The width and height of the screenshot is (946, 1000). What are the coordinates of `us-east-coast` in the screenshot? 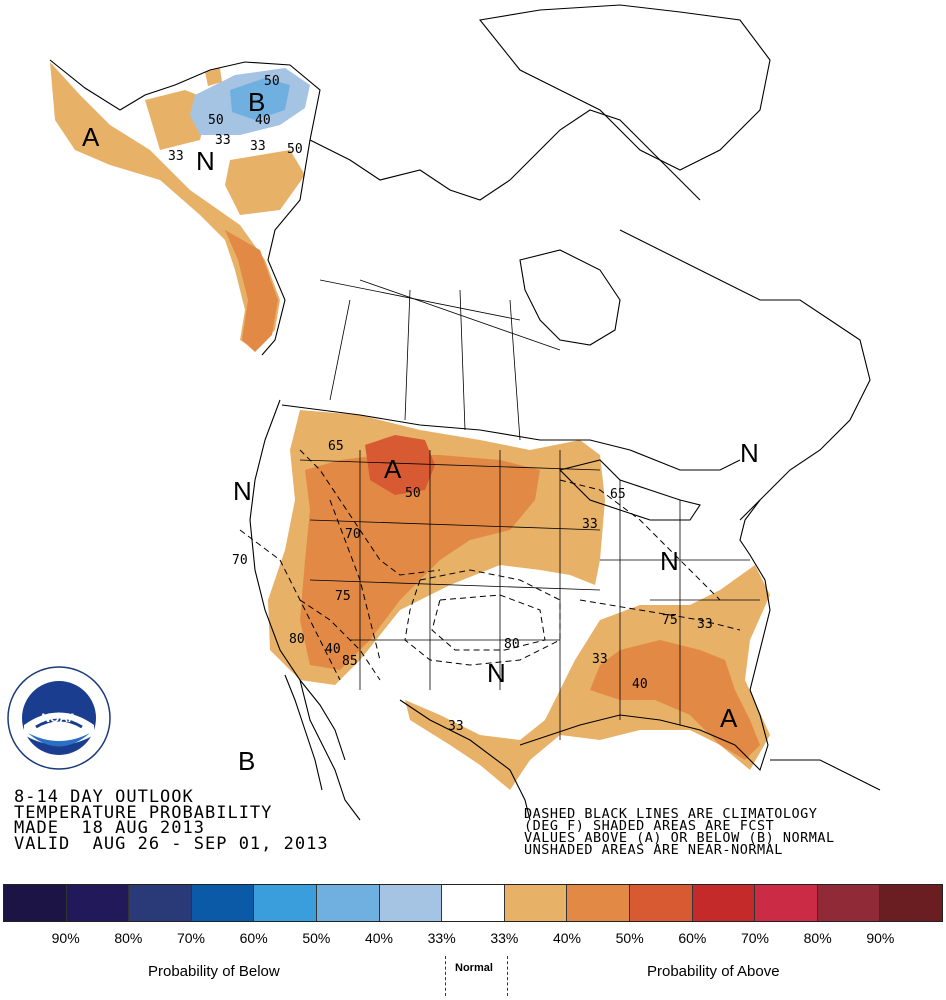 It's located at (755, 595).